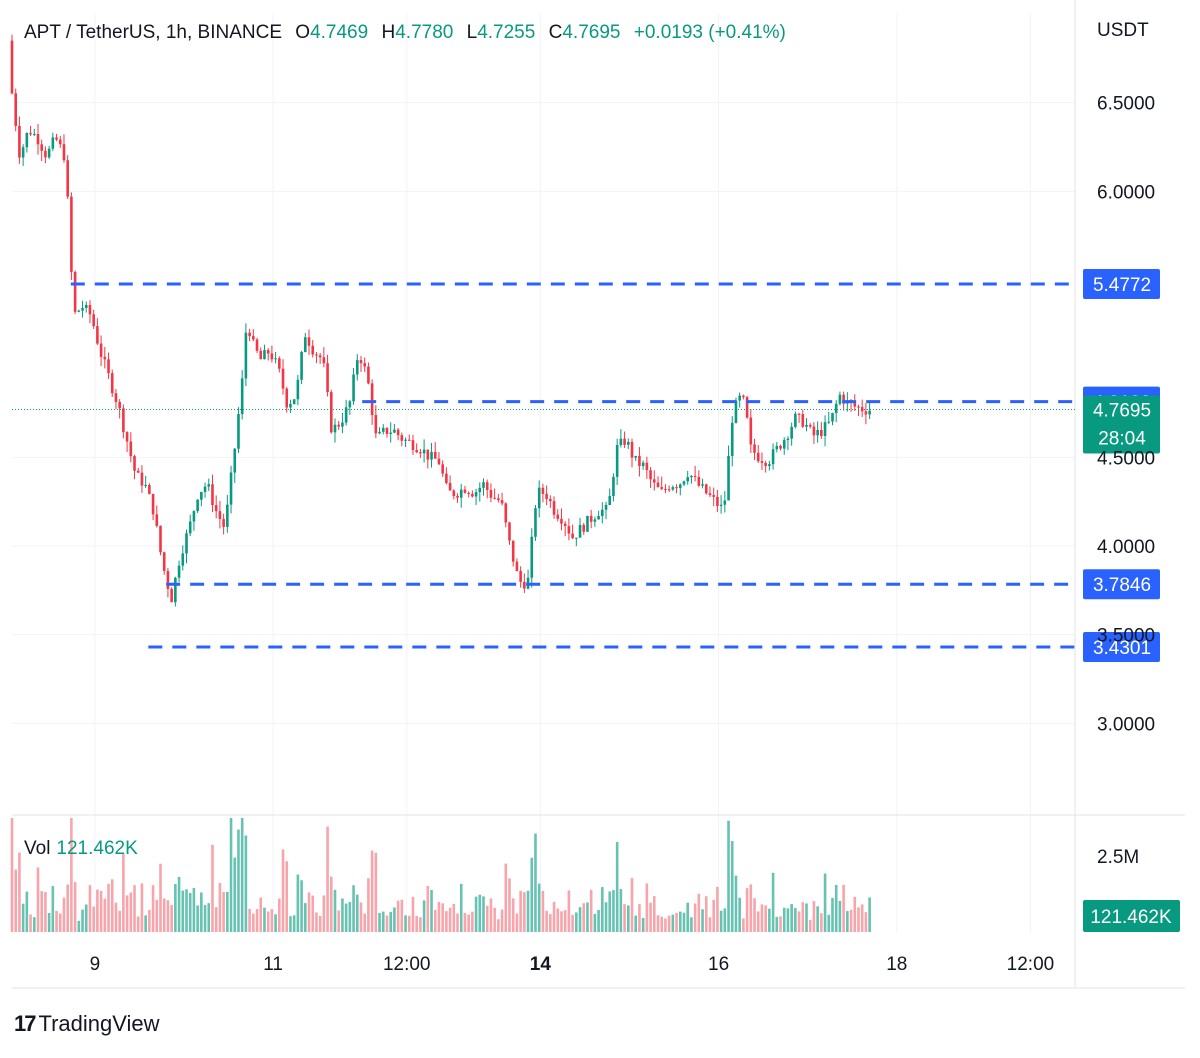  What do you see at coordinates (896, 964) in the screenshot?
I see `time-tick-label: 18` at bounding box center [896, 964].